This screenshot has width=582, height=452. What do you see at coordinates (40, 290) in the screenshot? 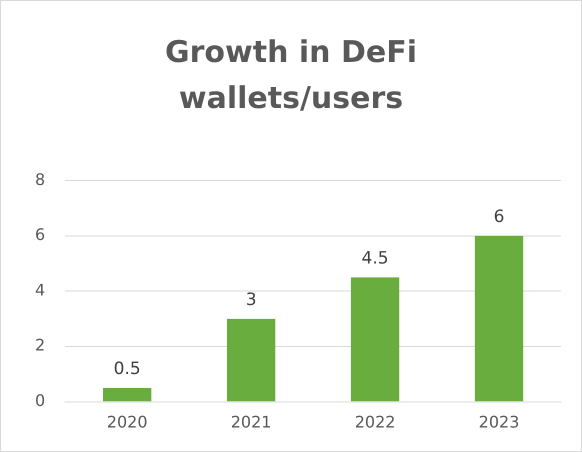
I see `y-tick-label: 4` at bounding box center [40, 290].